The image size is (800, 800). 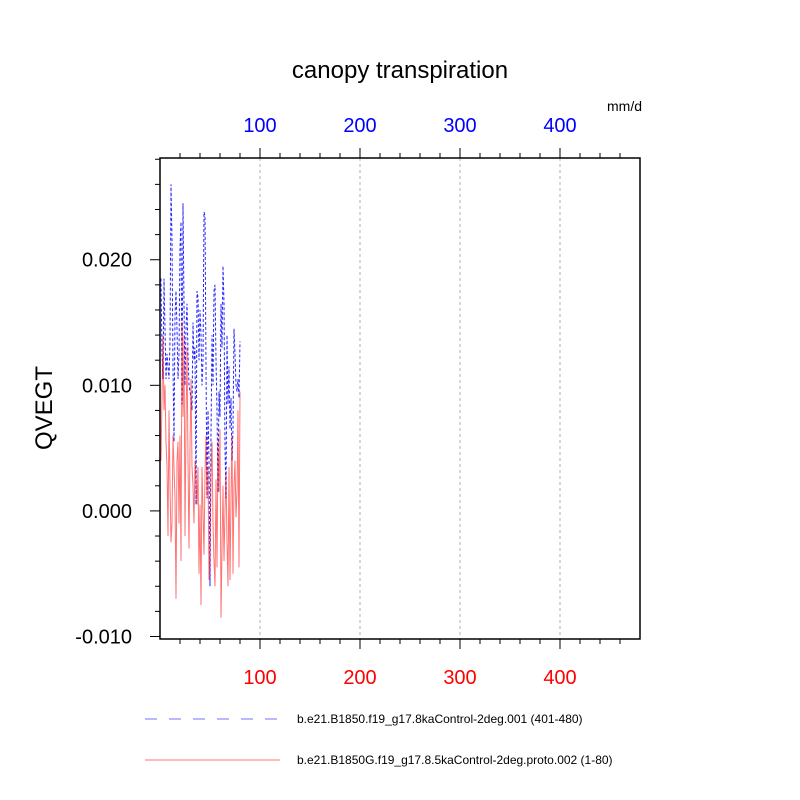 What do you see at coordinates (107, 512) in the screenshot?
I see `y-tick-label: 0.000` at bounding box center [107, 512].